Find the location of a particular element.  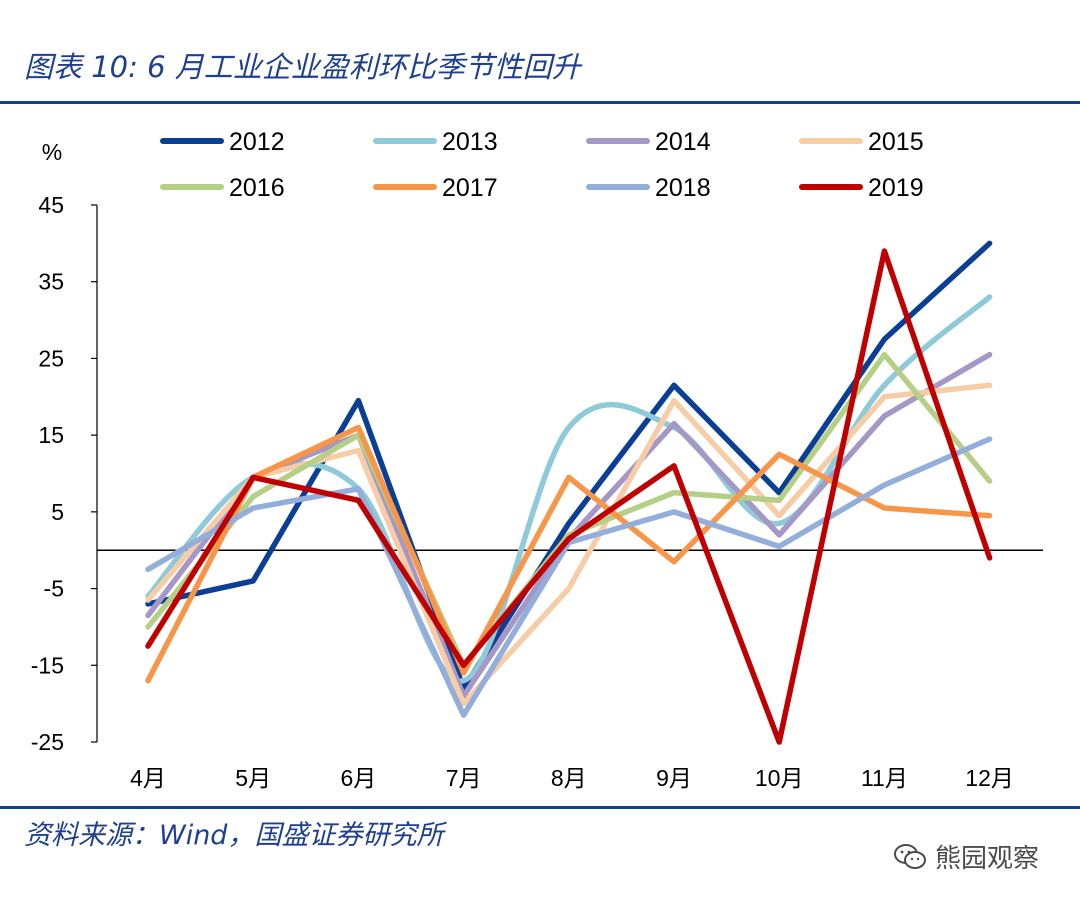

x-tick-label: 6月 is located at coordinates (359, 778).